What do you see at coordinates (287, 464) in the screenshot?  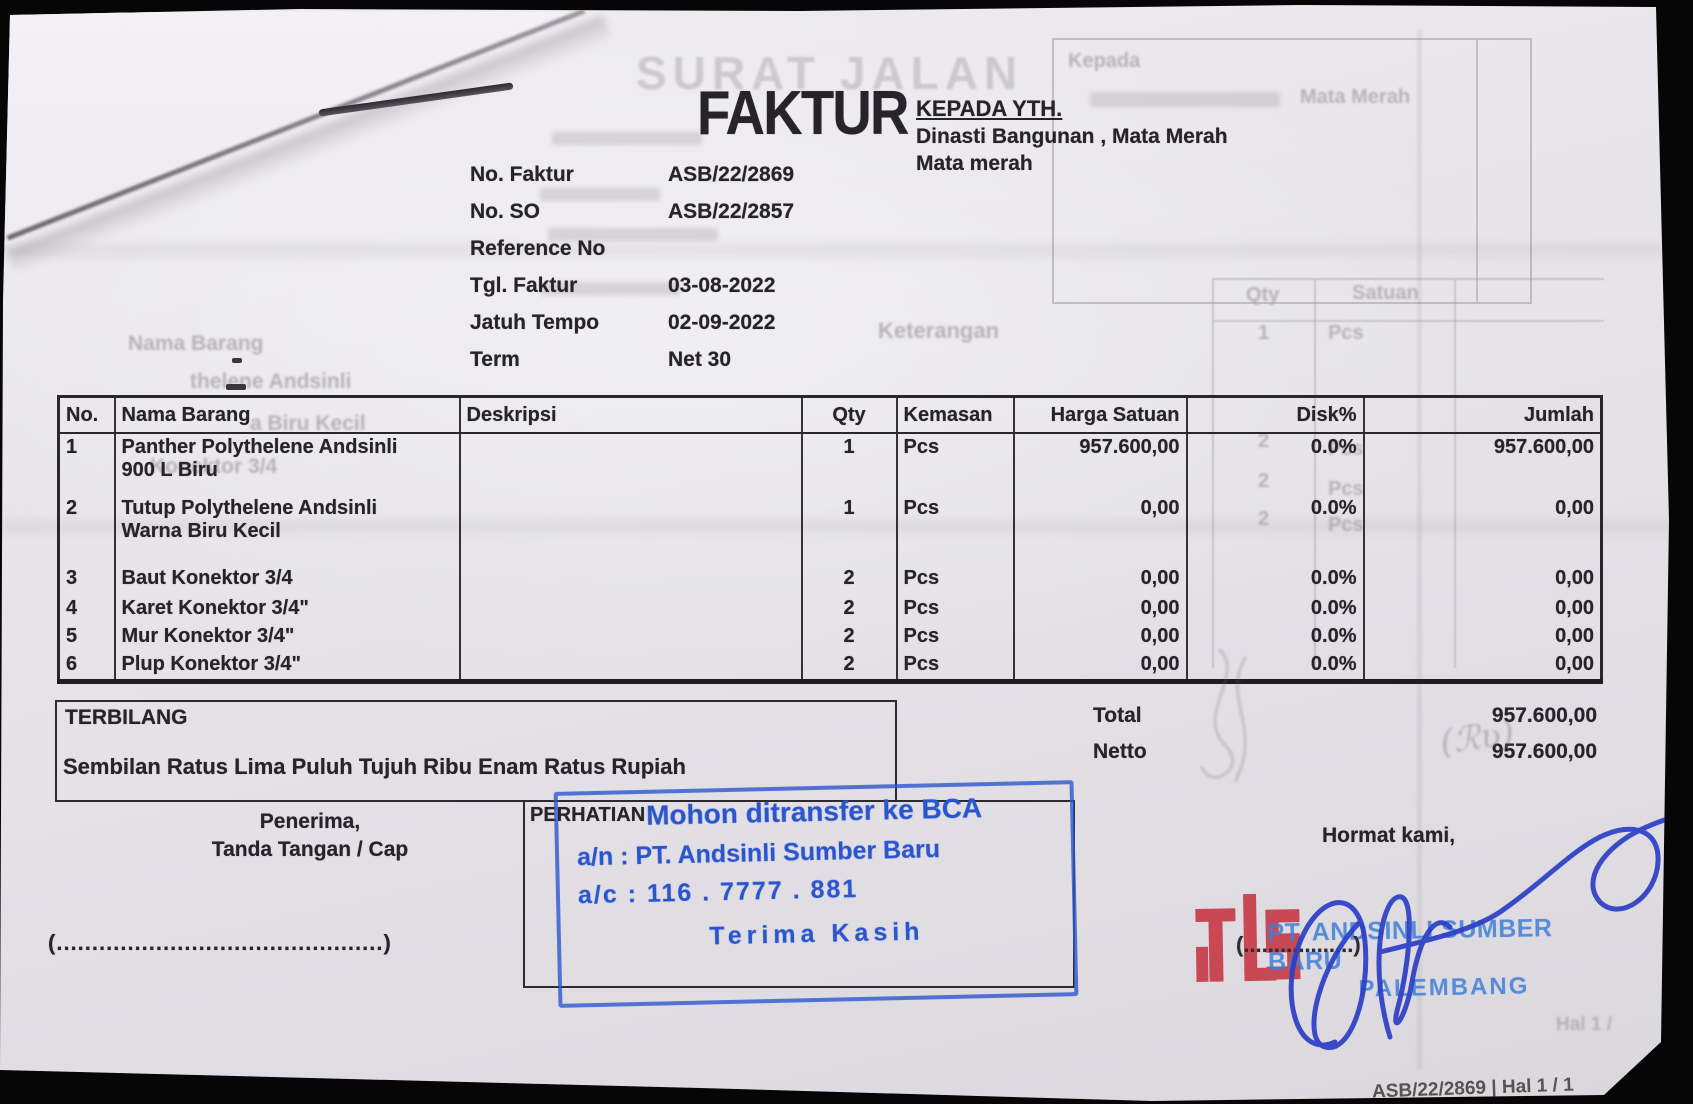 I see `cell-nama: Panther Polythelene Andsinli 900 L Biru` at bounding box center [287, 464].